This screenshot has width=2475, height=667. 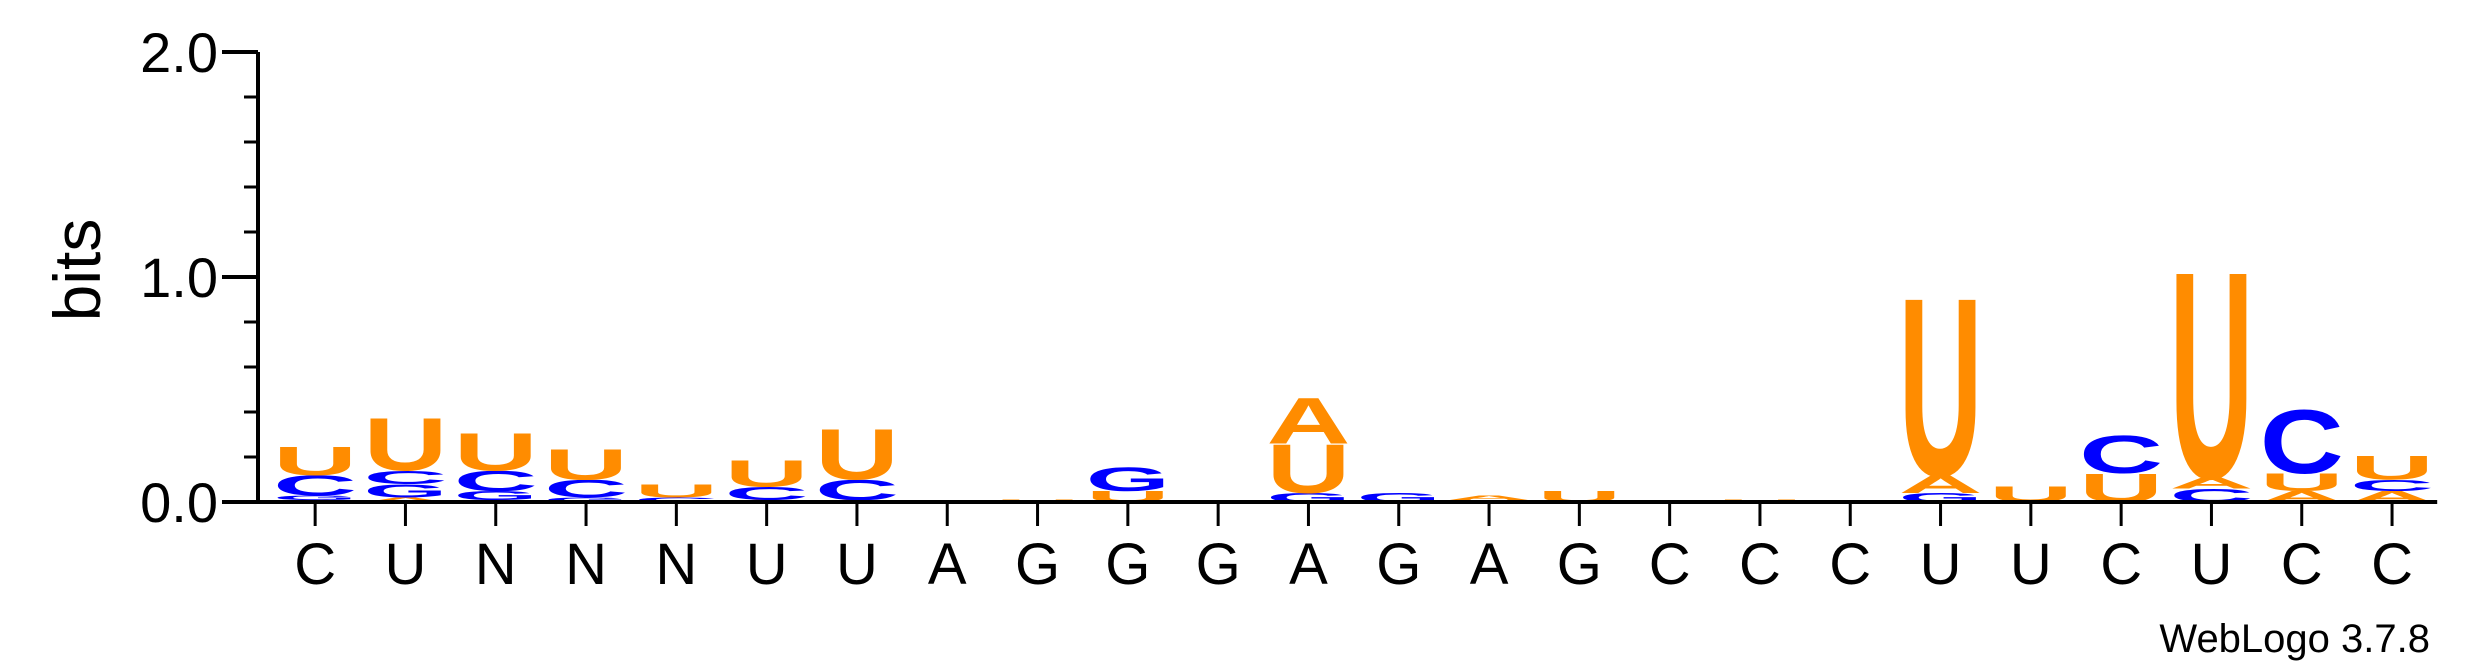 I want to click on logo-stack-12: GUA, so click(x=1308, y=446).